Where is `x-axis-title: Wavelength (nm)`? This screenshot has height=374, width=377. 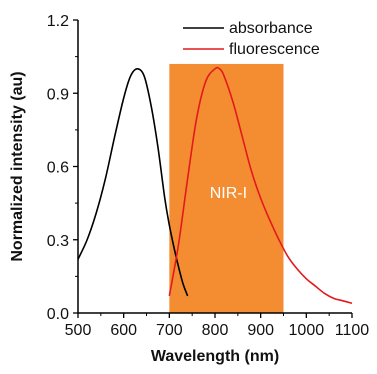
x-axis-title: Wavelength (nm) is located at coordinates (215, 356).